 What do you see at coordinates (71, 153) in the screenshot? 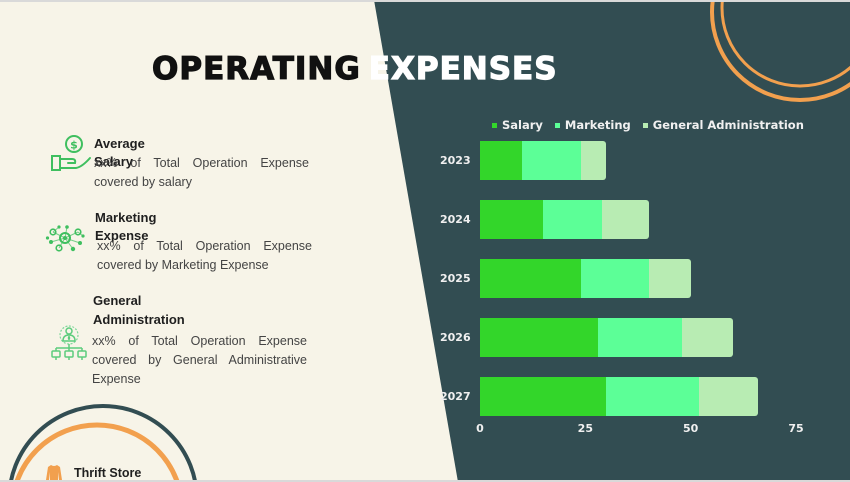
I see `salary-hand-dollar-icon: $` at bounding box center [71, 153].